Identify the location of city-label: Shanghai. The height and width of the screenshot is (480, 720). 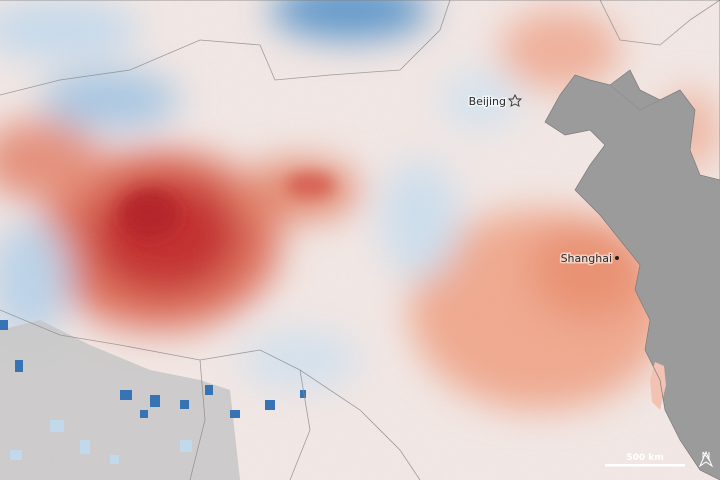
(586, 258).